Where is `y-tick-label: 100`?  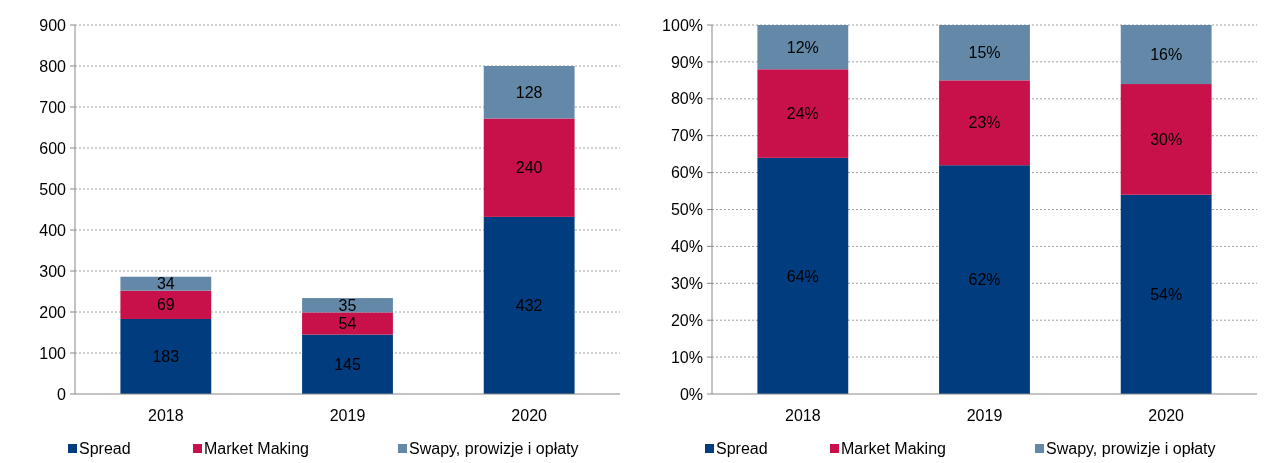
y-tick-label: 100 is located at coordinates (53, 353).